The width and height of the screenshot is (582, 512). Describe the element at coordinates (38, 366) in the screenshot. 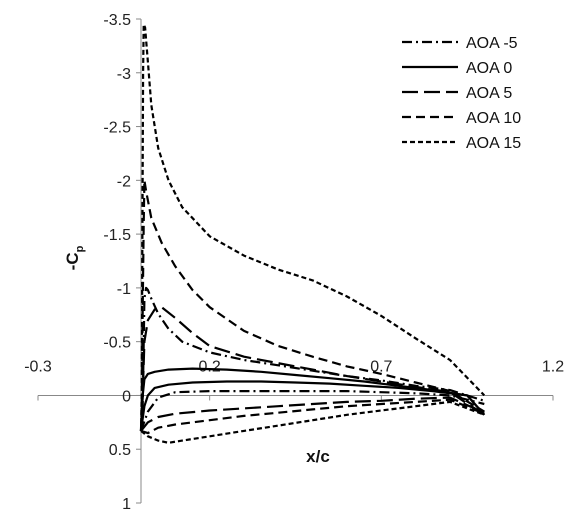

I see `x-tick-label: -0.3` at that location.